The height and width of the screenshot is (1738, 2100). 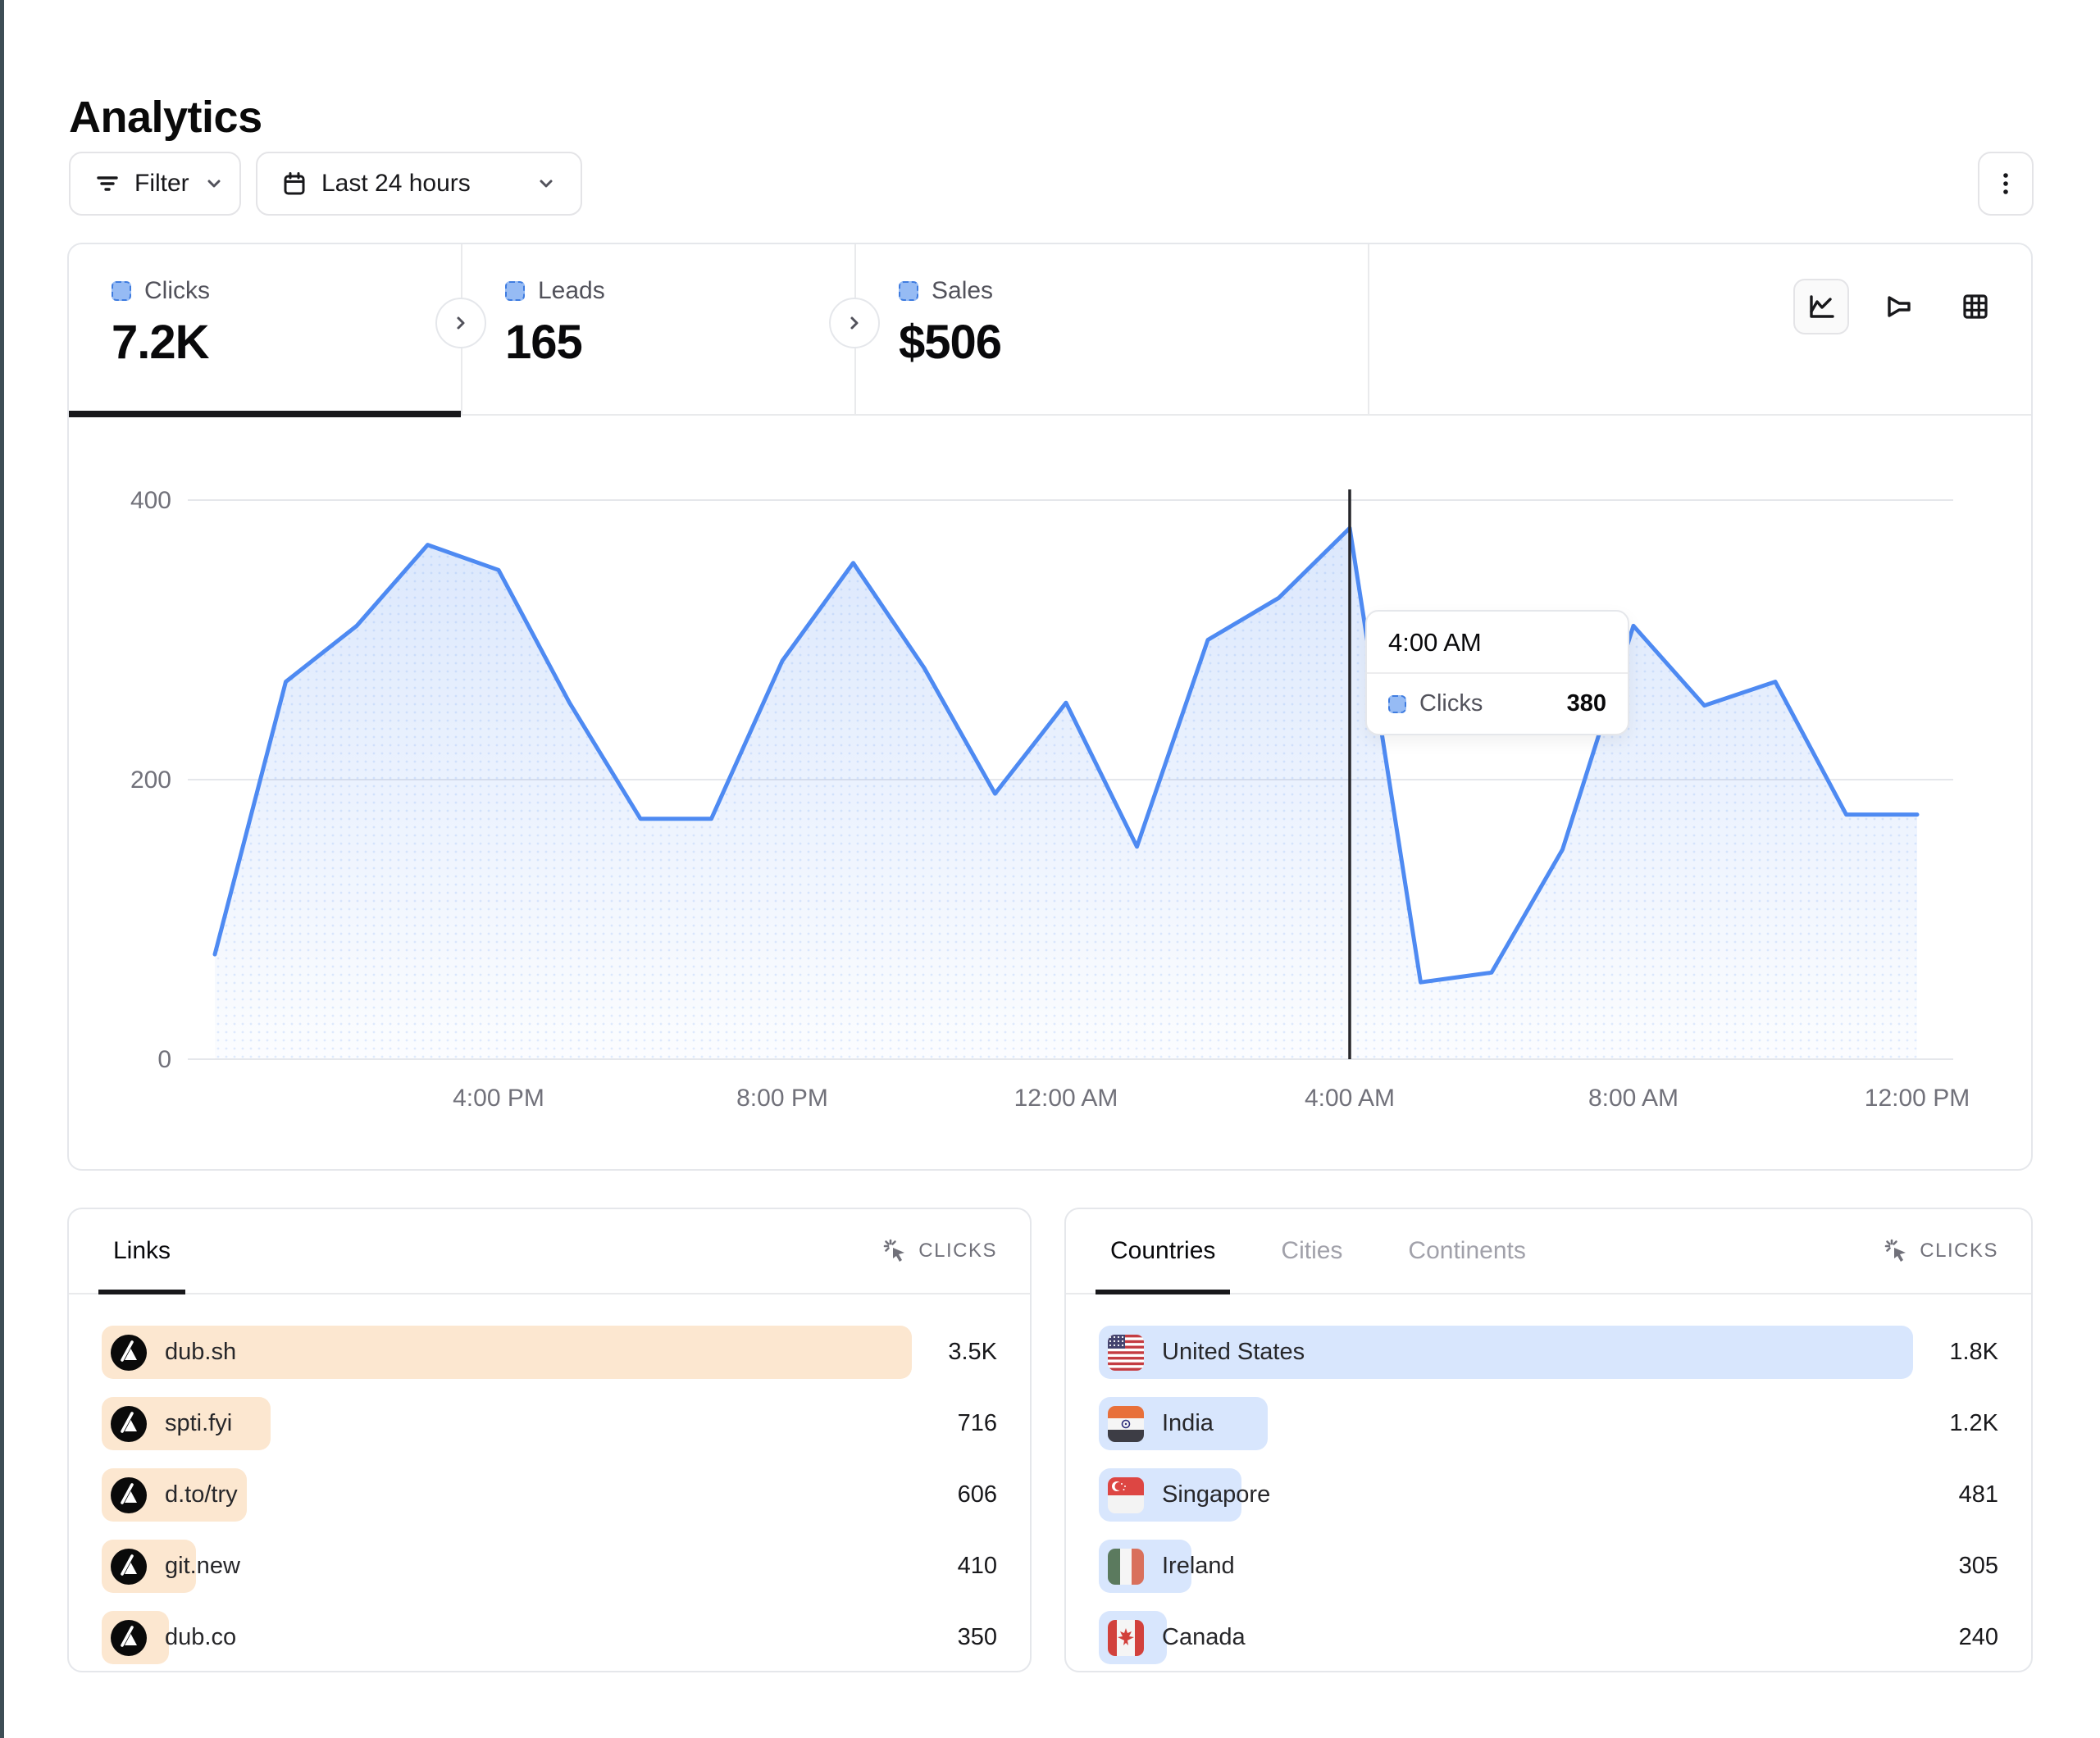 I want to click on bar-zone: dub.sh, so click(x=507, y=1352).